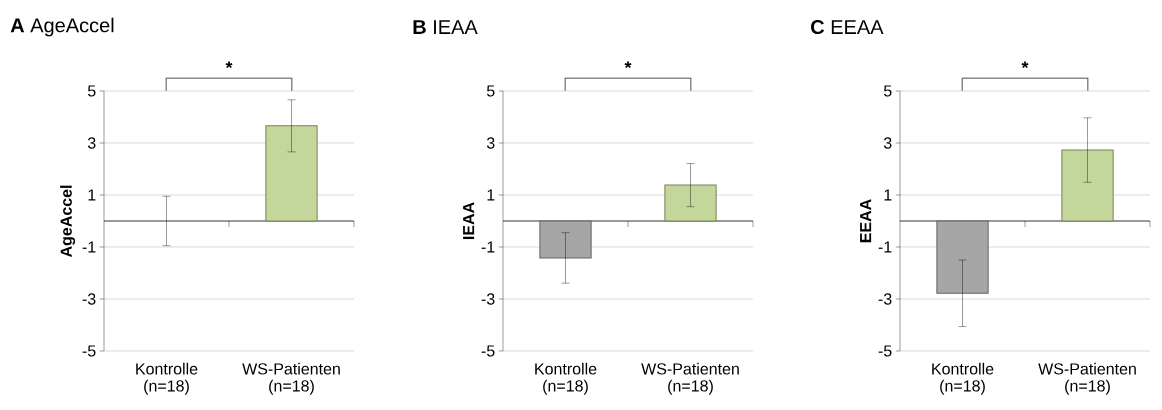  Describe the element at coordinates (68, 221) in the screenshot. I see `y-axis-title: AgeAccel` at that location.